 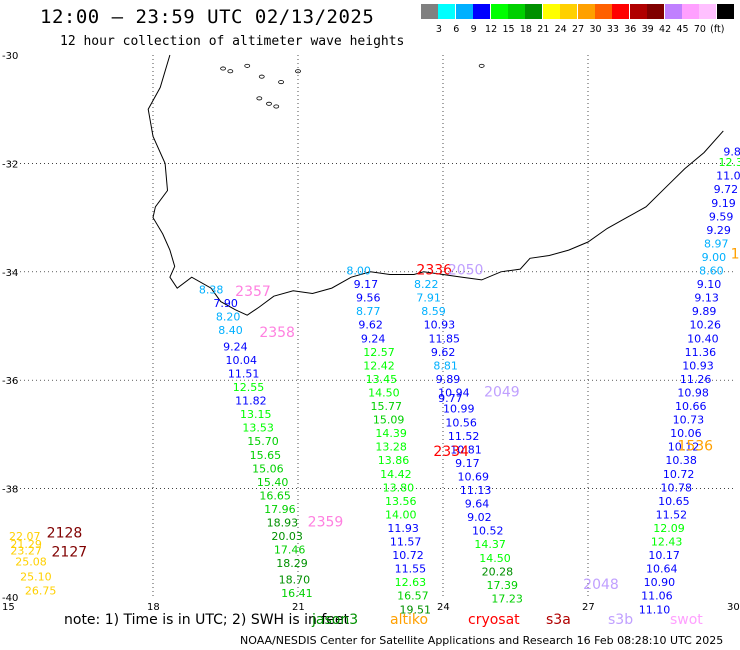 What do you see at coordinates (401, 501) in the screenshot?
I see `wave-height-value: 13.56` at bounding box center [401, 501].